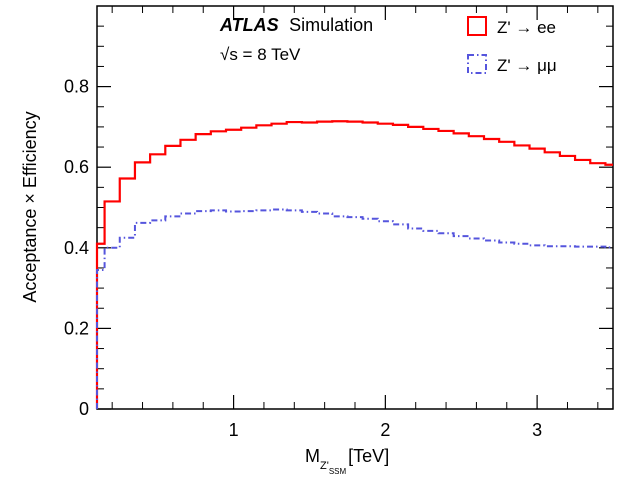 This screenshot has height=477, width=629. What do you see at coordinates (76, 167) in the screenshot?
I see `y-tick-label: 0.6` at bounding box center [76, 167].